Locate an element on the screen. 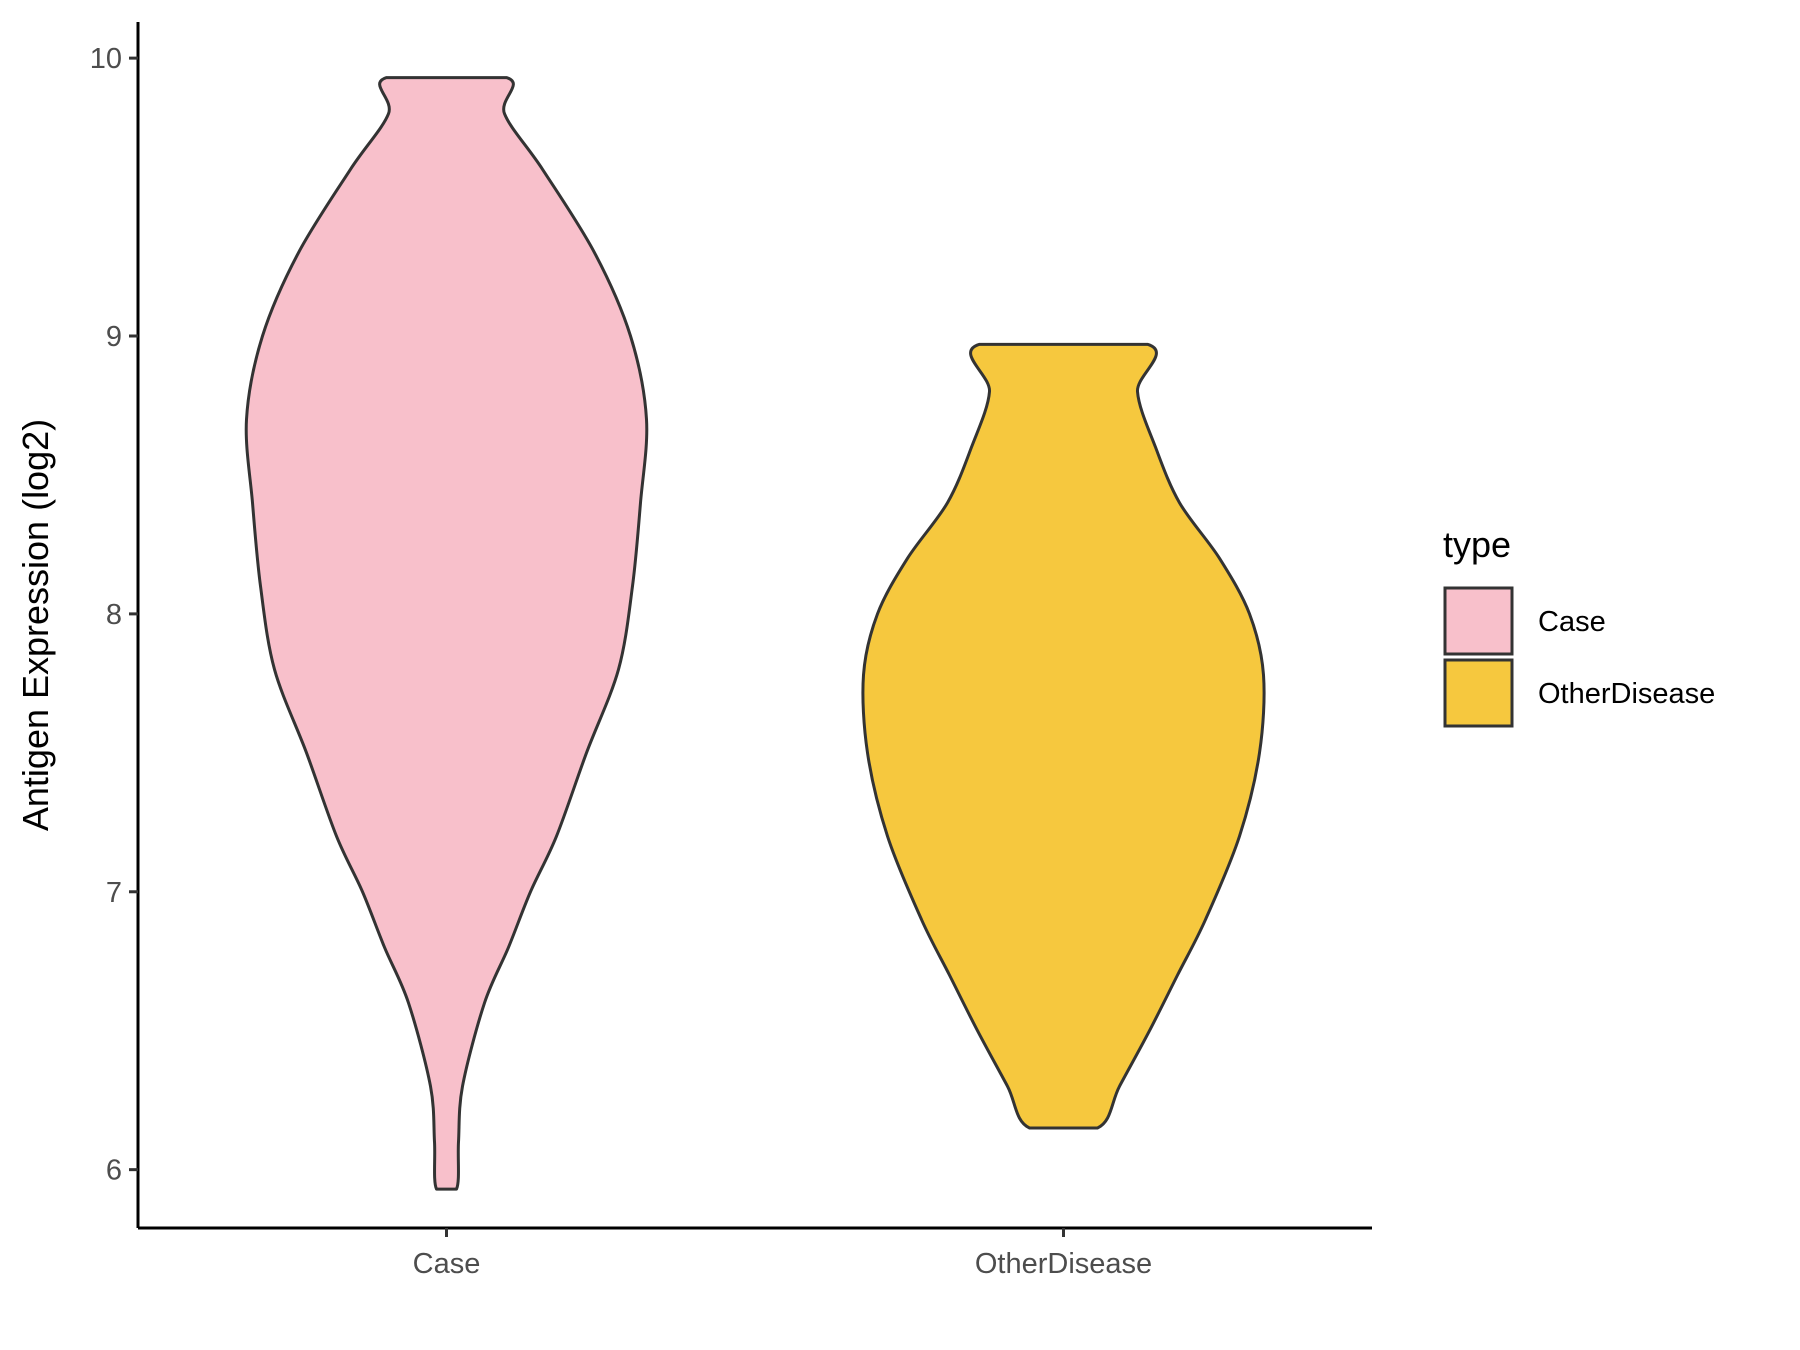  y-axis-title: Antigen Expression (log2) is located at coordinates (35, 625).